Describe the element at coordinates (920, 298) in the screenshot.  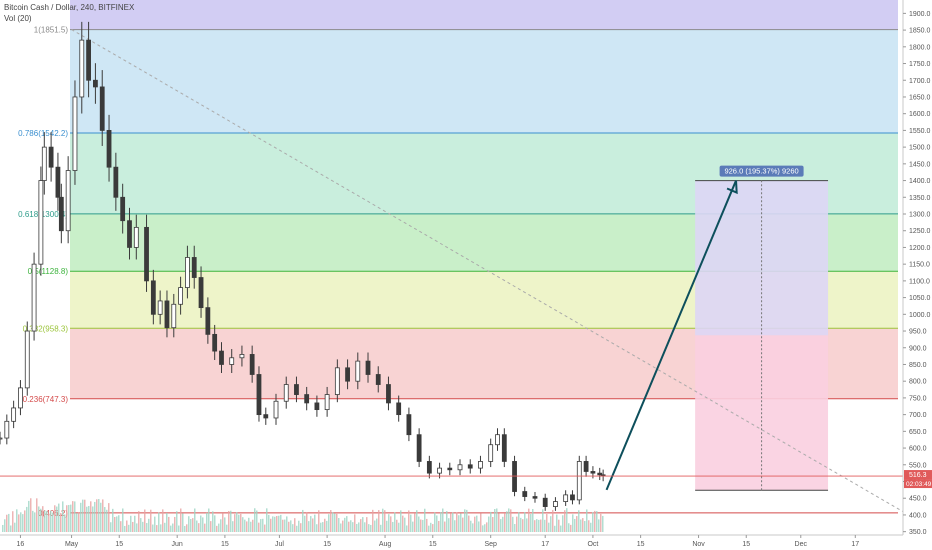
I see `price-axis-label: 1050.0` at that location.